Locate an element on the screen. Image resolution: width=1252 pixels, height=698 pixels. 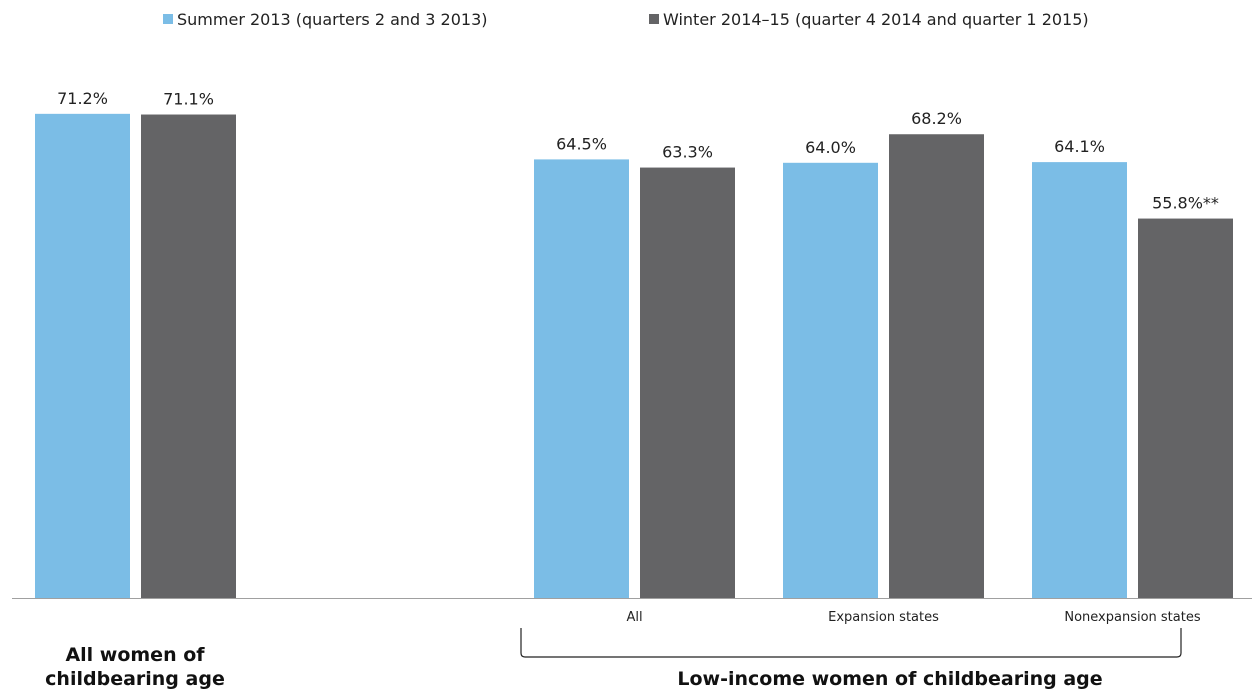
legend-swatch-summer is located at coordinates (168, 19).